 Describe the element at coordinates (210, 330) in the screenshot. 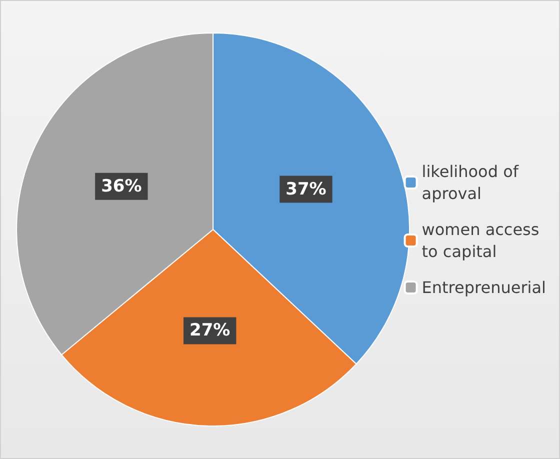

I see `data-label: 27%` at that location.